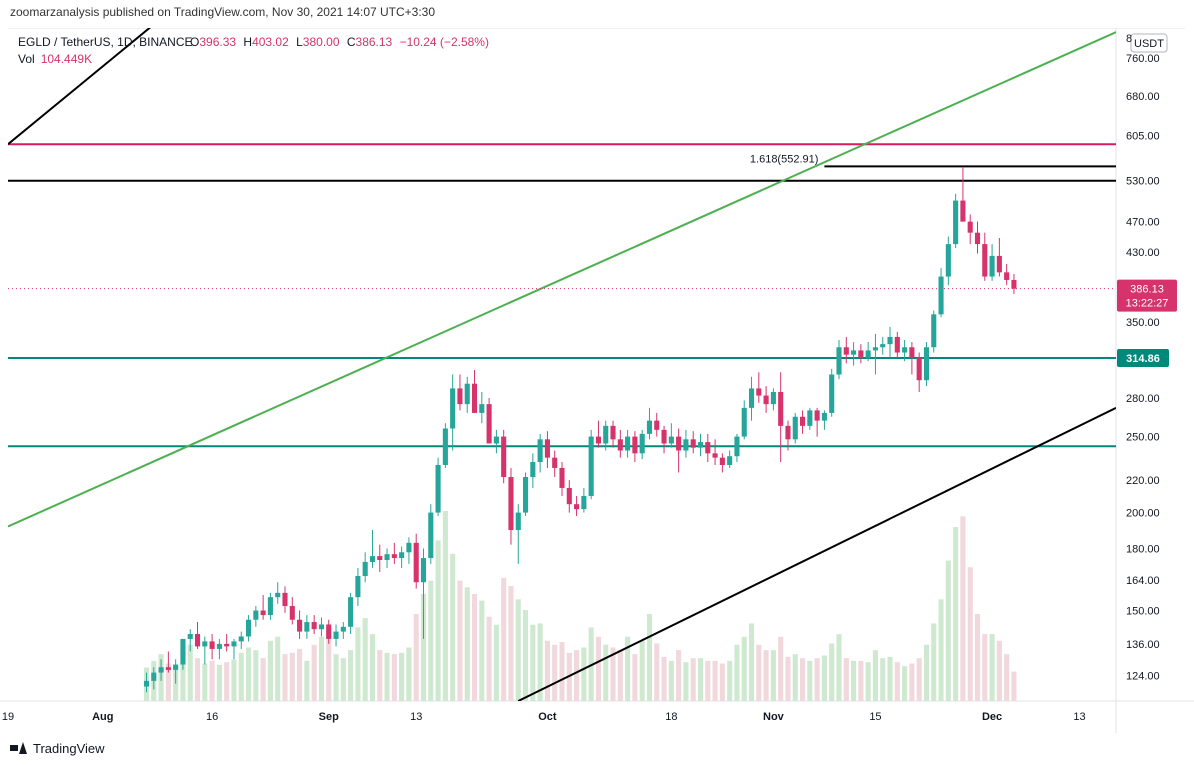  I want to click on price-tick-label: 250.00, so click(1143, 438).